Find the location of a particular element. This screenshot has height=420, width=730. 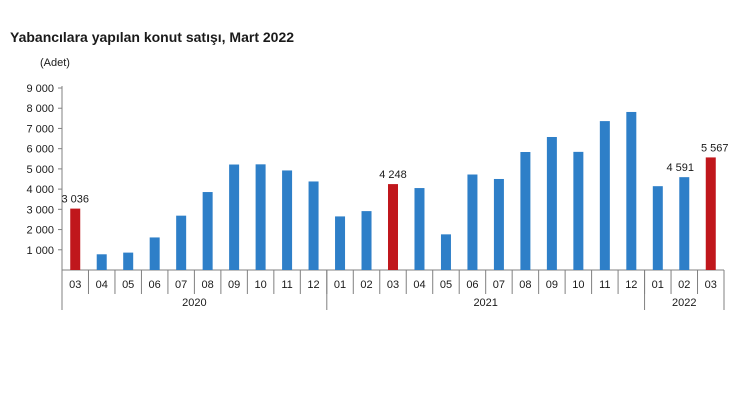

data-label: 4 591 is located at coordinates (681, 168).